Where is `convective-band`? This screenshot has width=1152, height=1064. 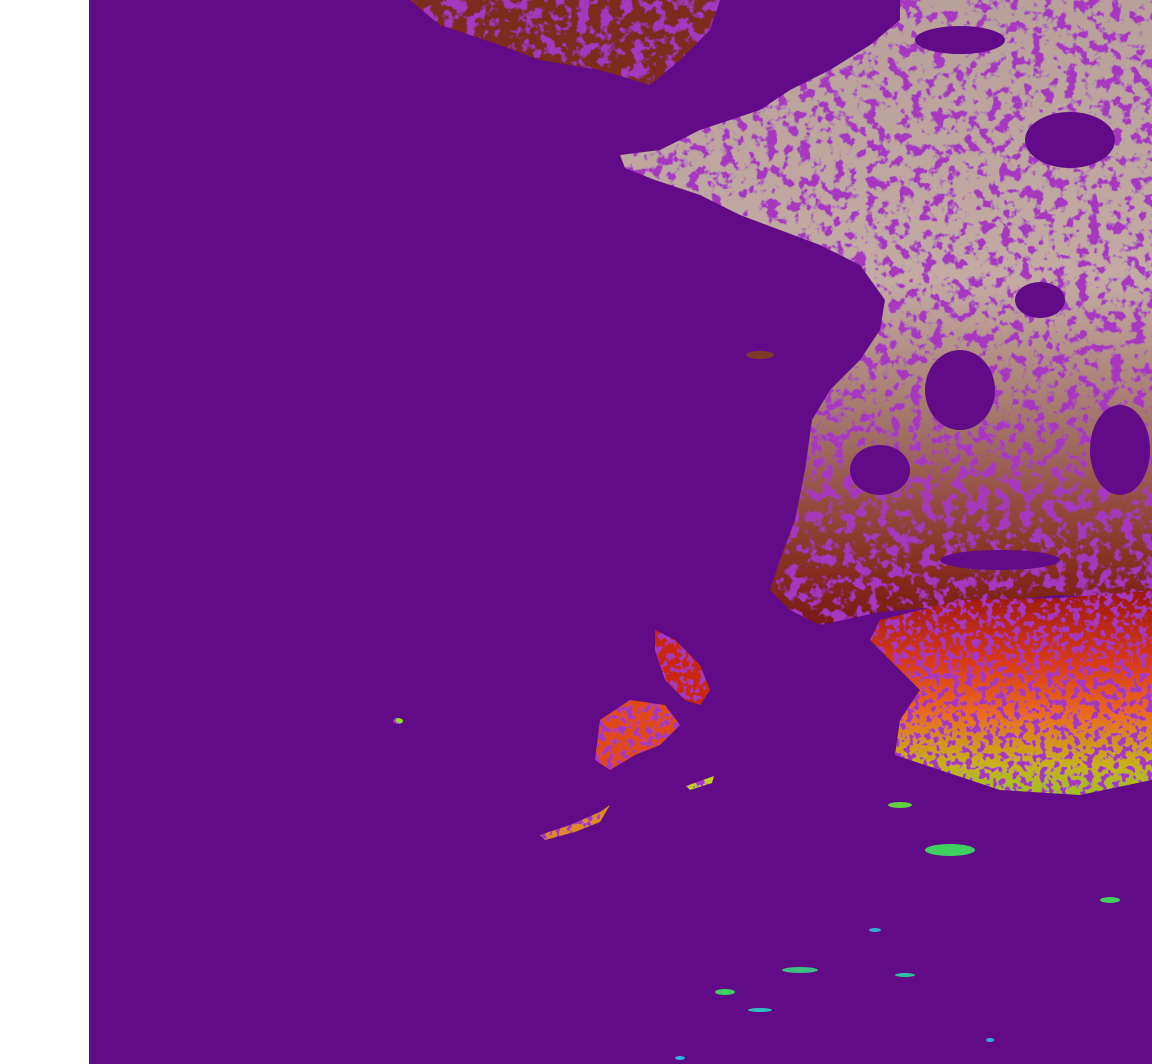
convective-band is located at coordinates (1011, 692).